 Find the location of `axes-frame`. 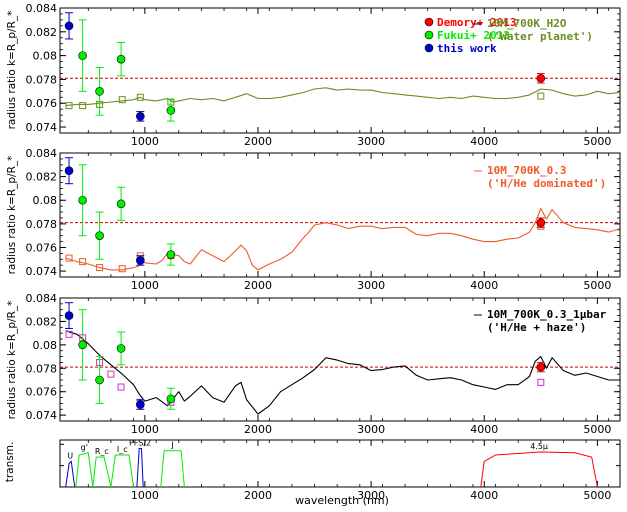

axes-frame is located at coordinates (340, 463).